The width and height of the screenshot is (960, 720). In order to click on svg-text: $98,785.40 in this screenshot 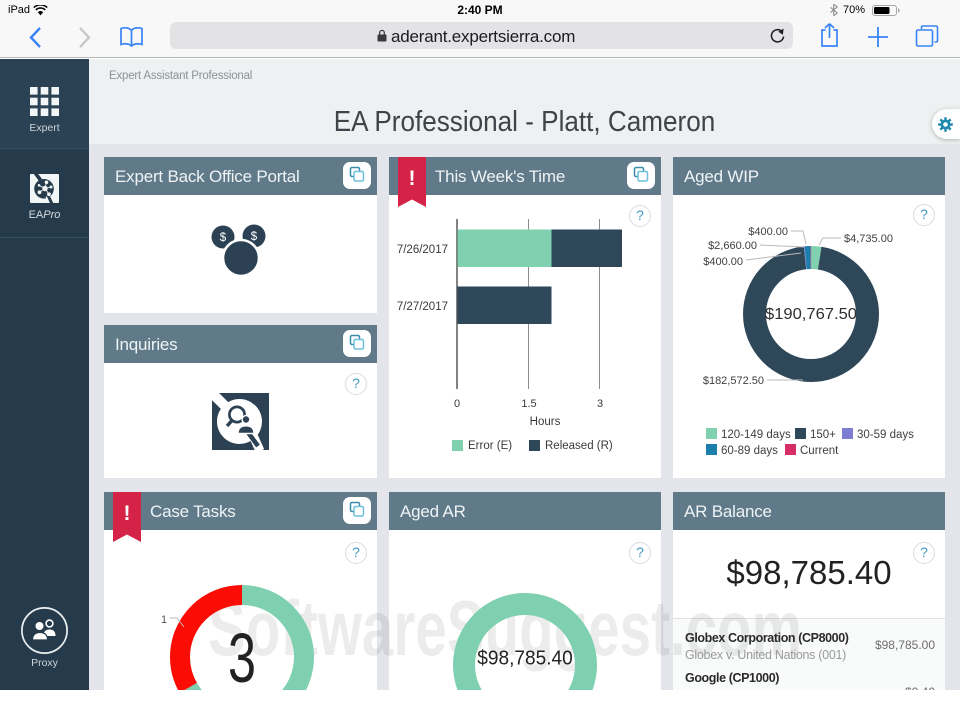, I will do `click(525, 659)`.